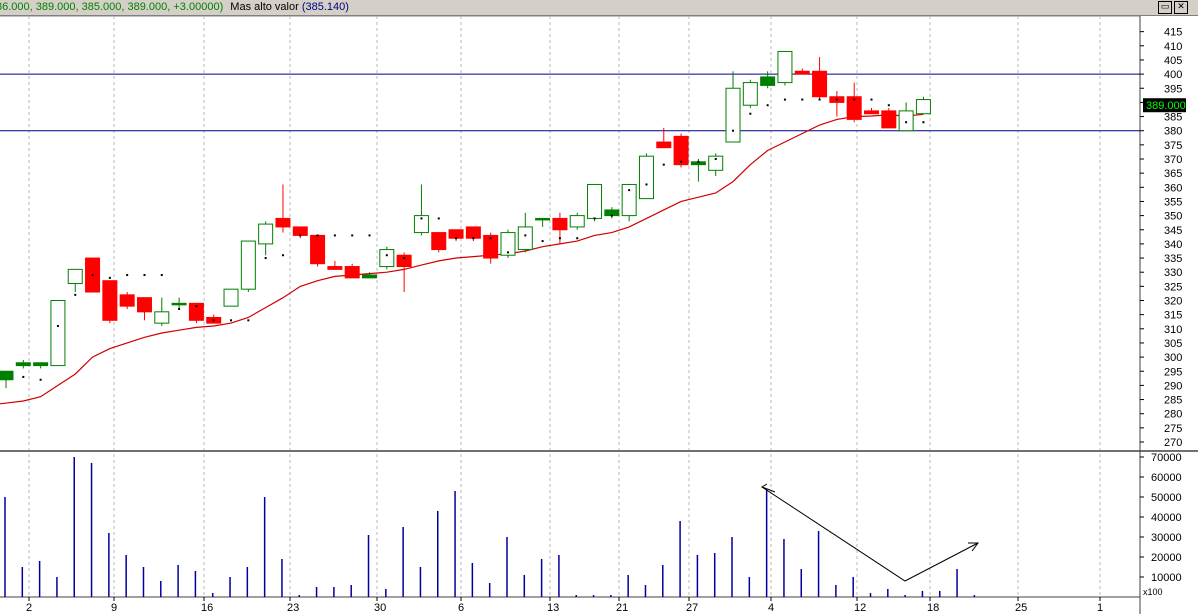 This screenshot has height=614, width=1198. Describe the element at coordinates (1166, 578) in the screenshot. I see `volume-axis-tick-label: 10000` at that location.